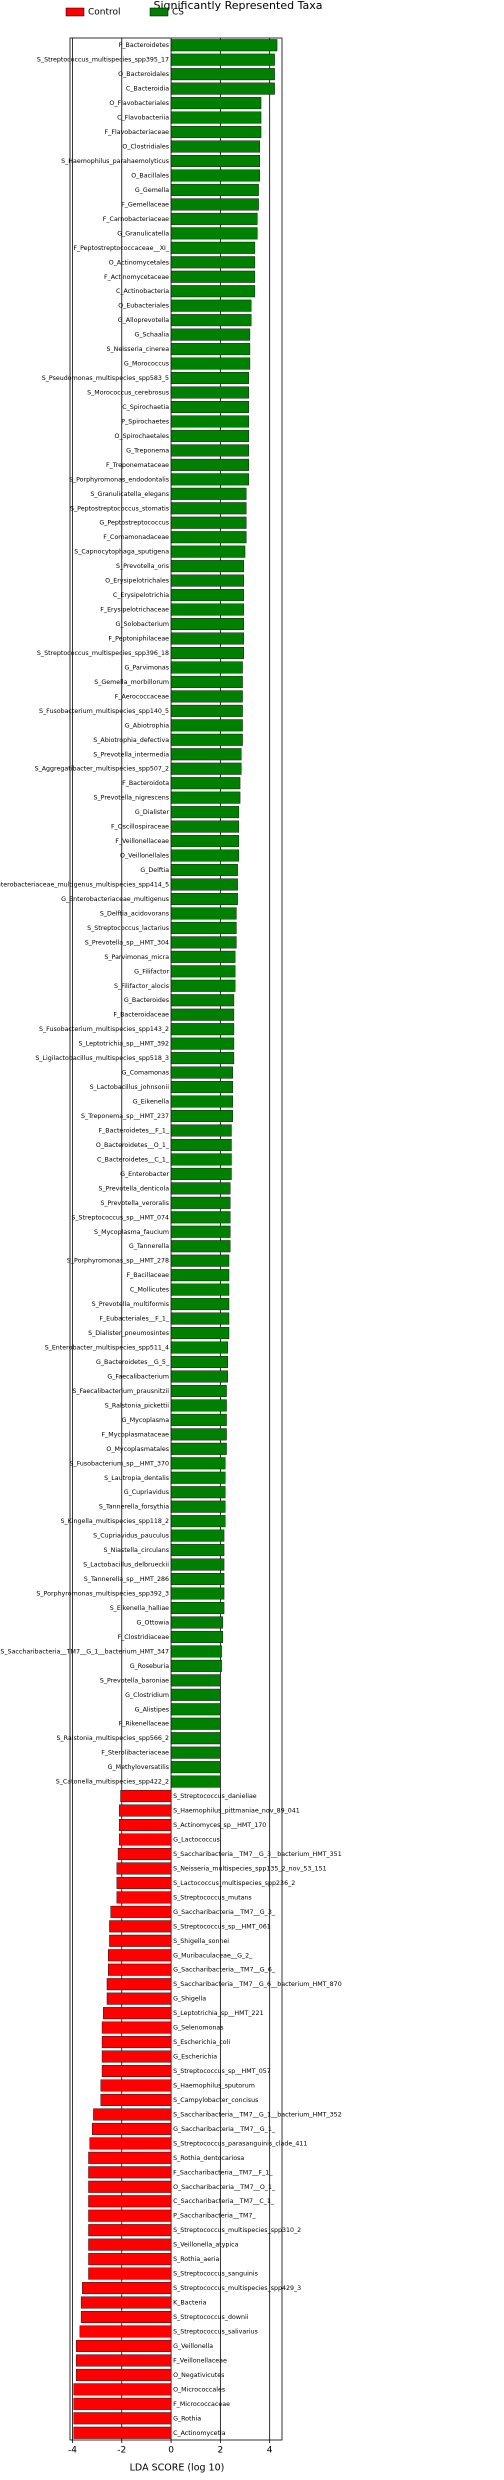 Image resolution: width=504 pixels, height=2480 pixels. I want to click on category-label: O_Micrococcales, so click(199, 2389).